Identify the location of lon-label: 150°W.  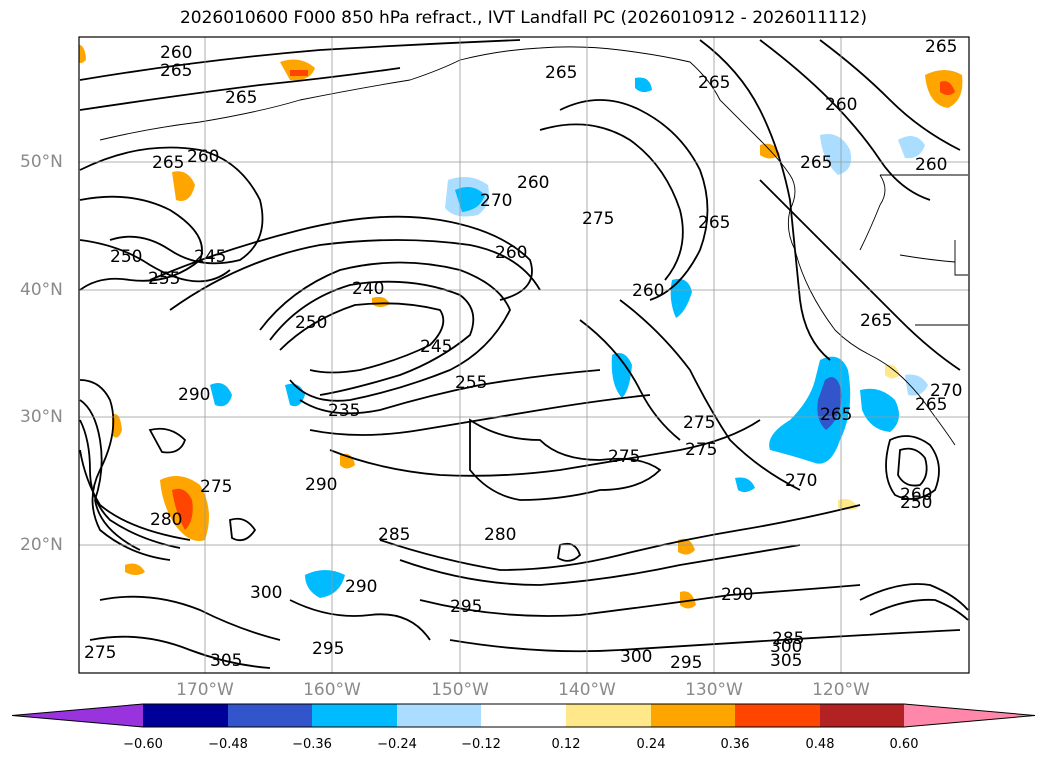
(460, 690).